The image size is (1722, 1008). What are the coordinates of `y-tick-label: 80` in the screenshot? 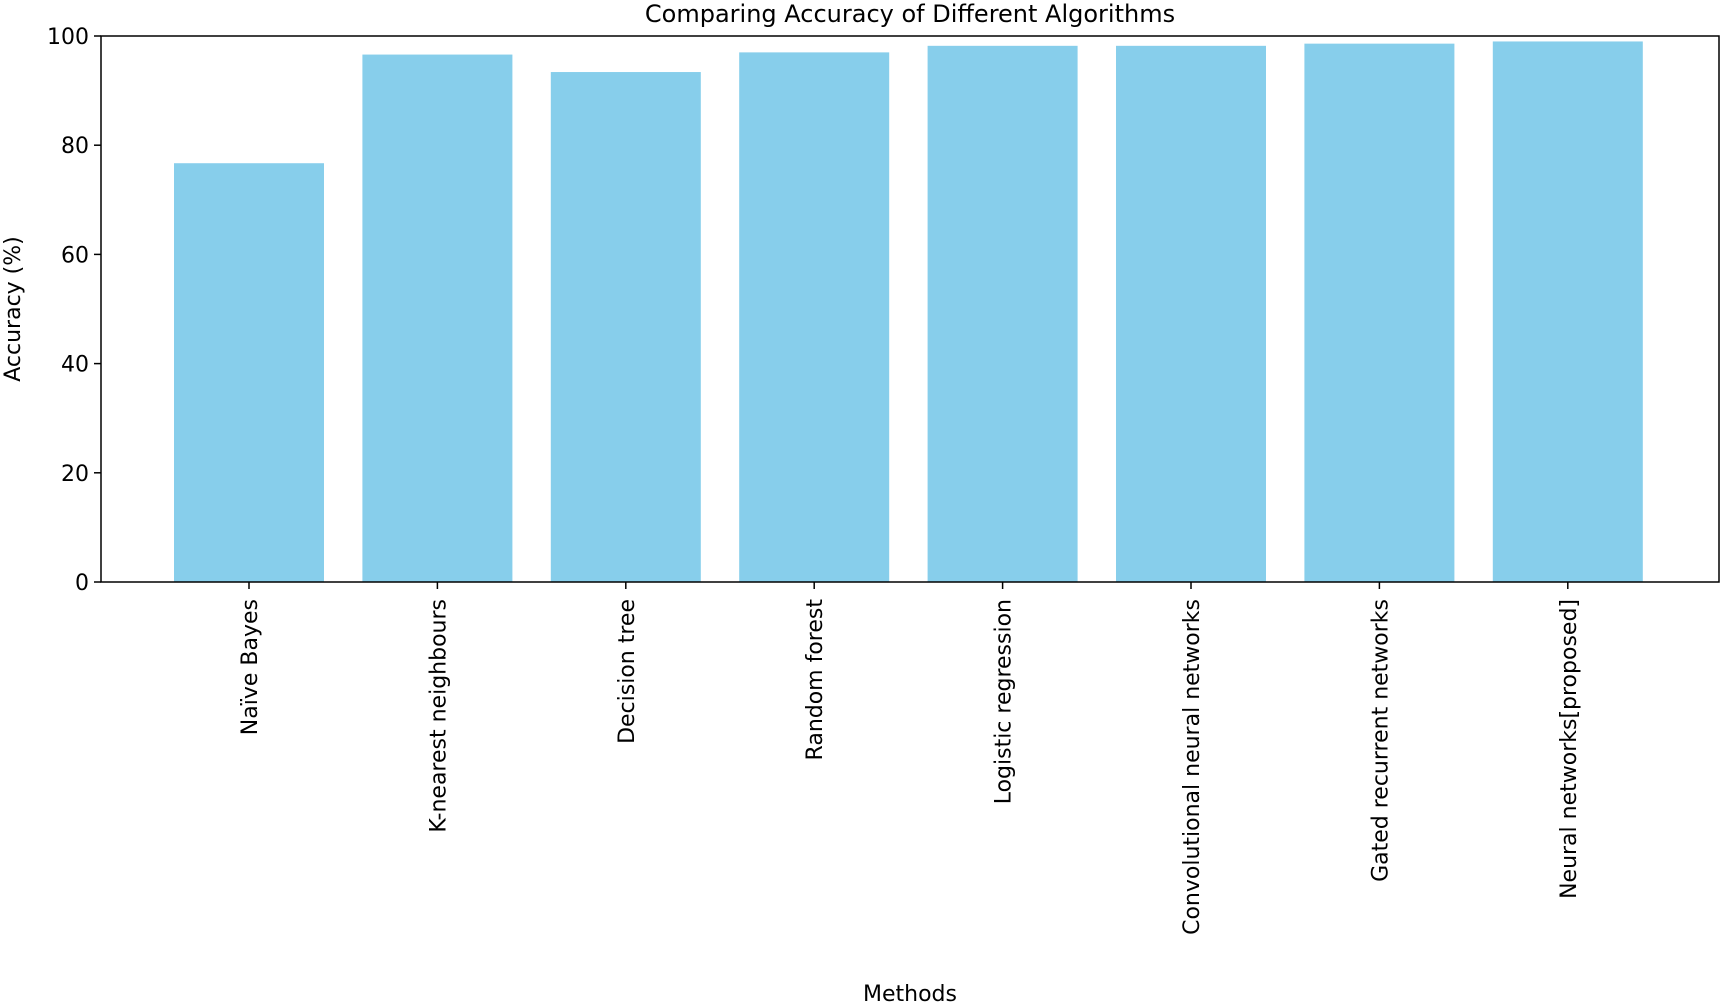 It's located at (75, 146).